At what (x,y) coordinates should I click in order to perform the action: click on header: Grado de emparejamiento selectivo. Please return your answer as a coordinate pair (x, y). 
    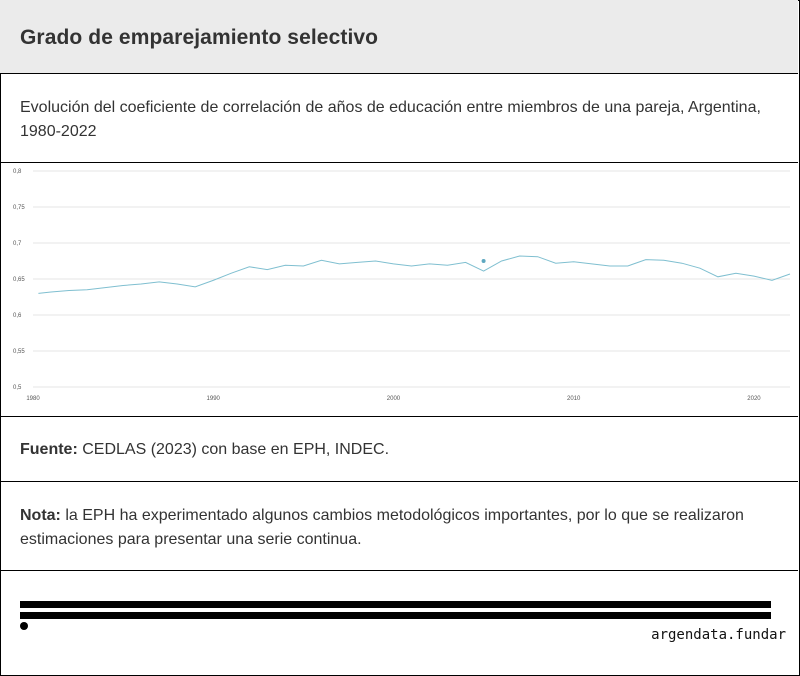
    Looking at the image, I should click on (399, 37).